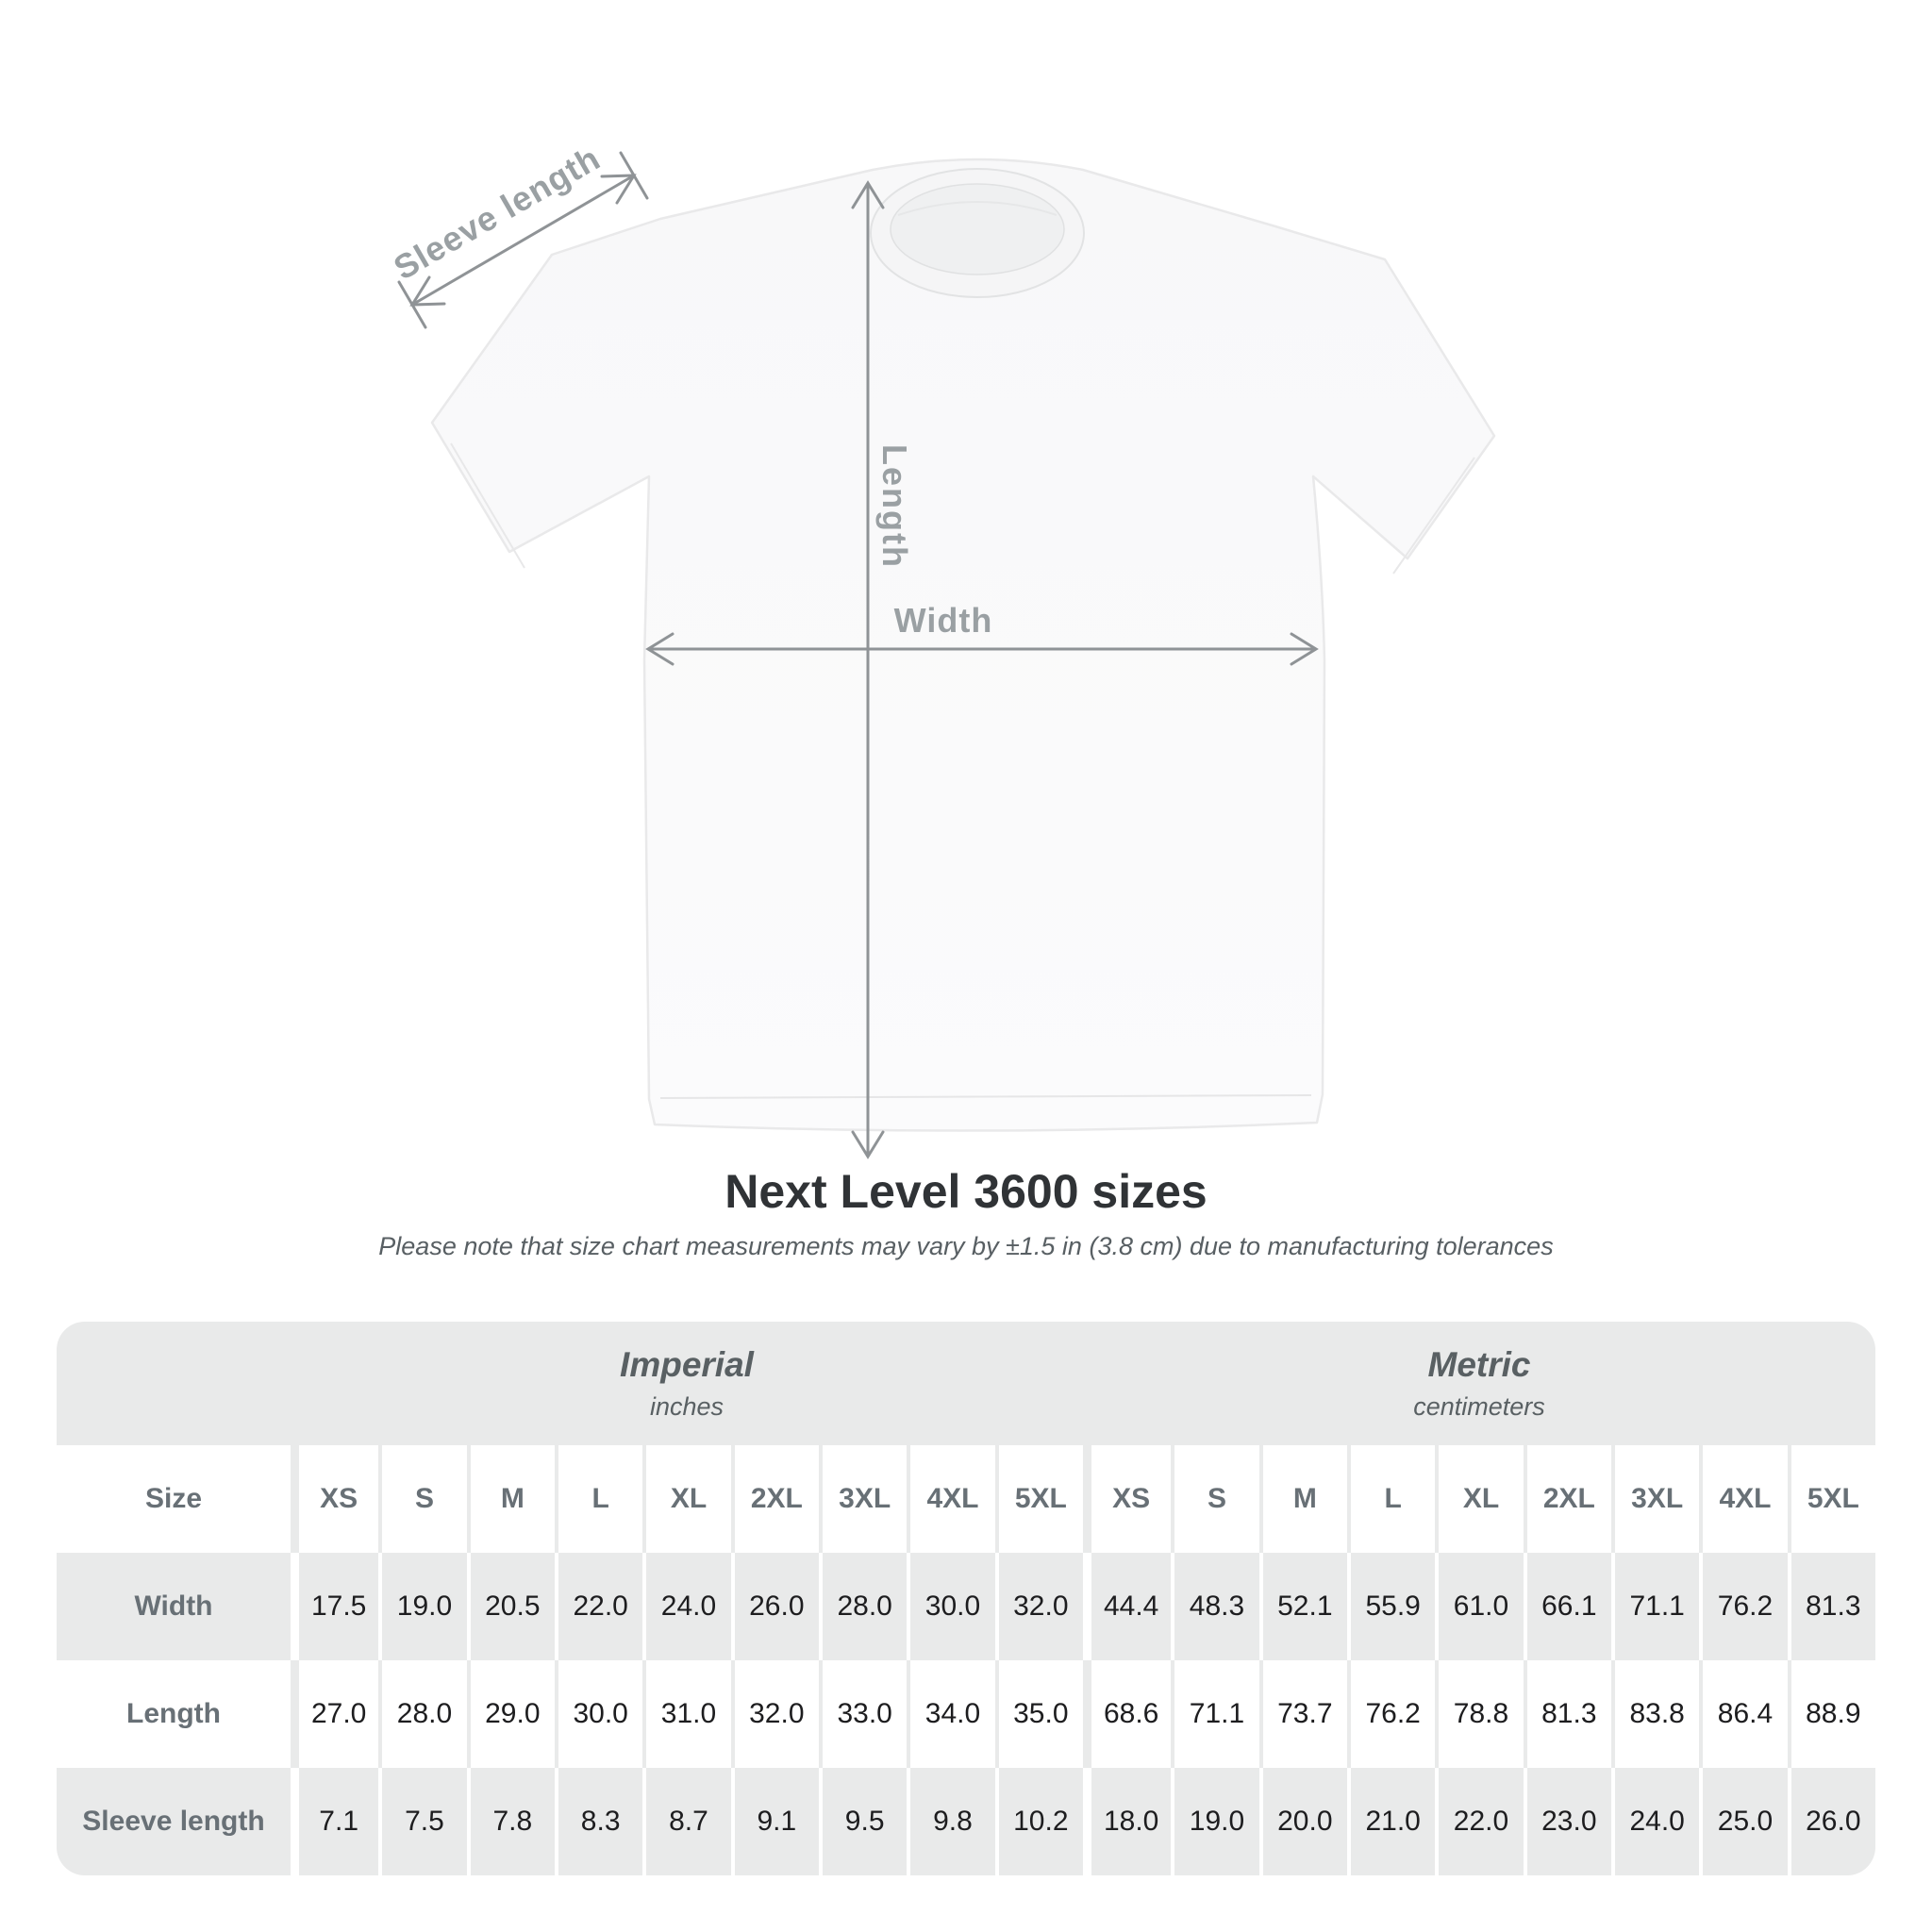  What do you see at coordinates (1302, 1822) in the screenshot?
I see `value-cell: 20.0` at bounding box center [1302, 1822].